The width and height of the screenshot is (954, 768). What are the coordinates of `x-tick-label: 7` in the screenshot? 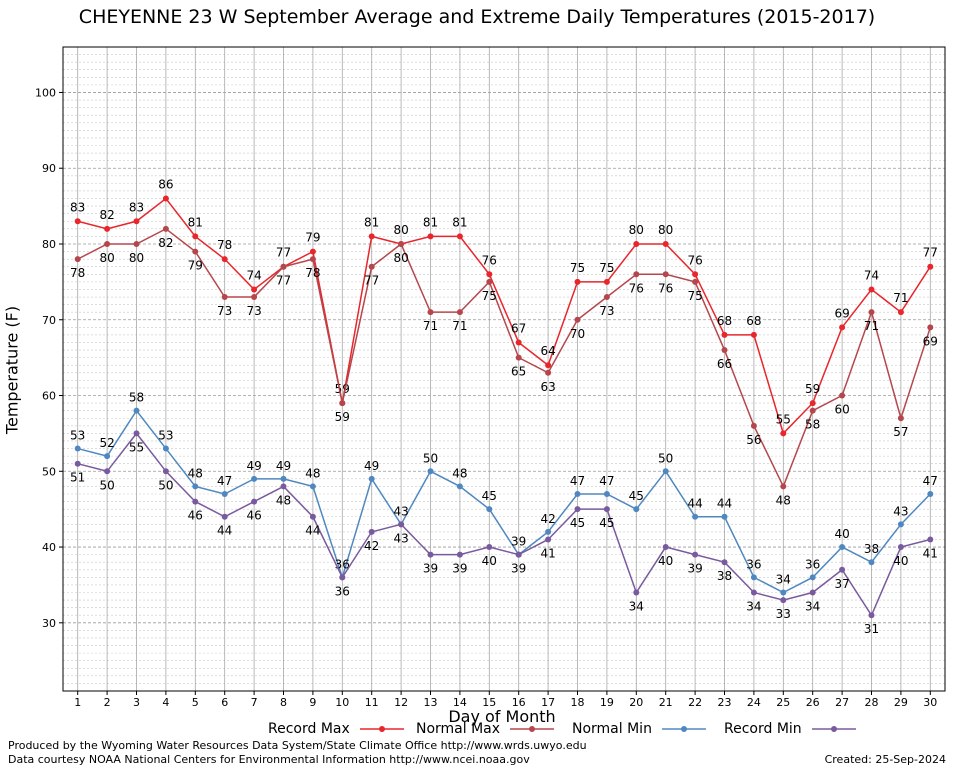 It's located at (254, 702).